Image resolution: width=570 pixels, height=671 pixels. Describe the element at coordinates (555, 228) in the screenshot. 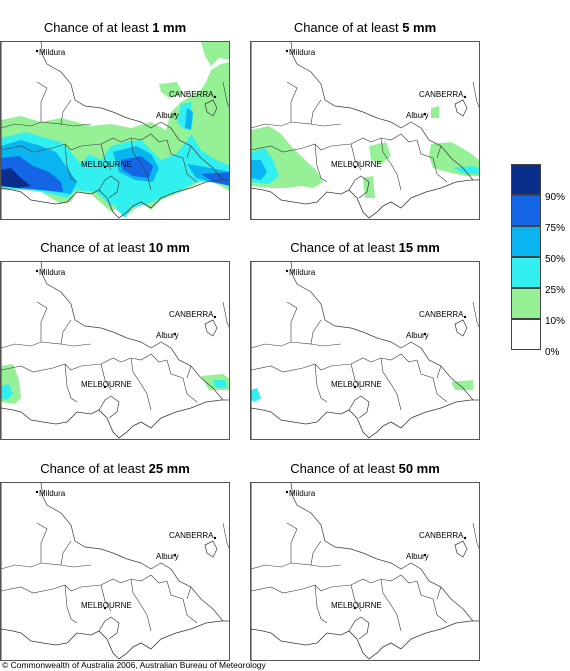

I see `legend-label: 75%` at that location.